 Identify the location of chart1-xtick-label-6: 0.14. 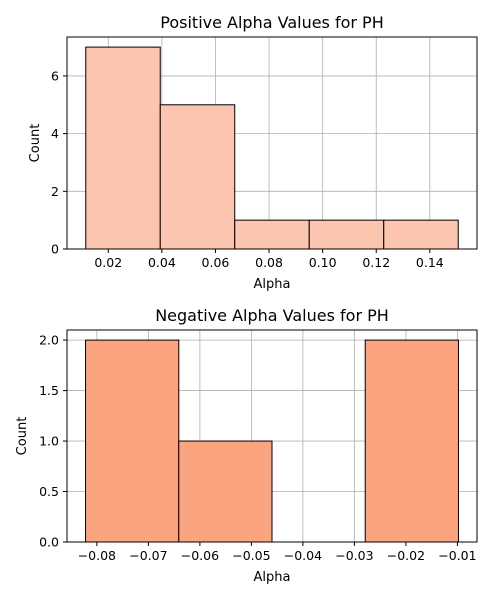
(430, 262).